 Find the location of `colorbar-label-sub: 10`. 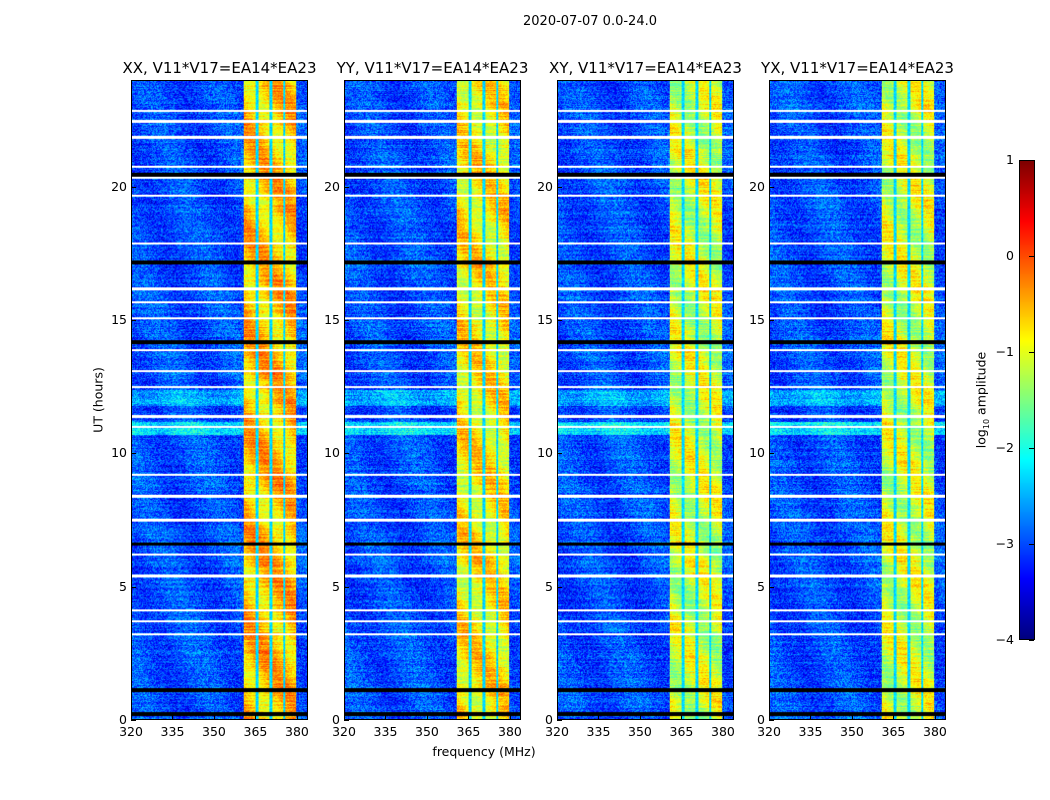

colorbar-label-sub: 10 is located at coordinates (986, 424).